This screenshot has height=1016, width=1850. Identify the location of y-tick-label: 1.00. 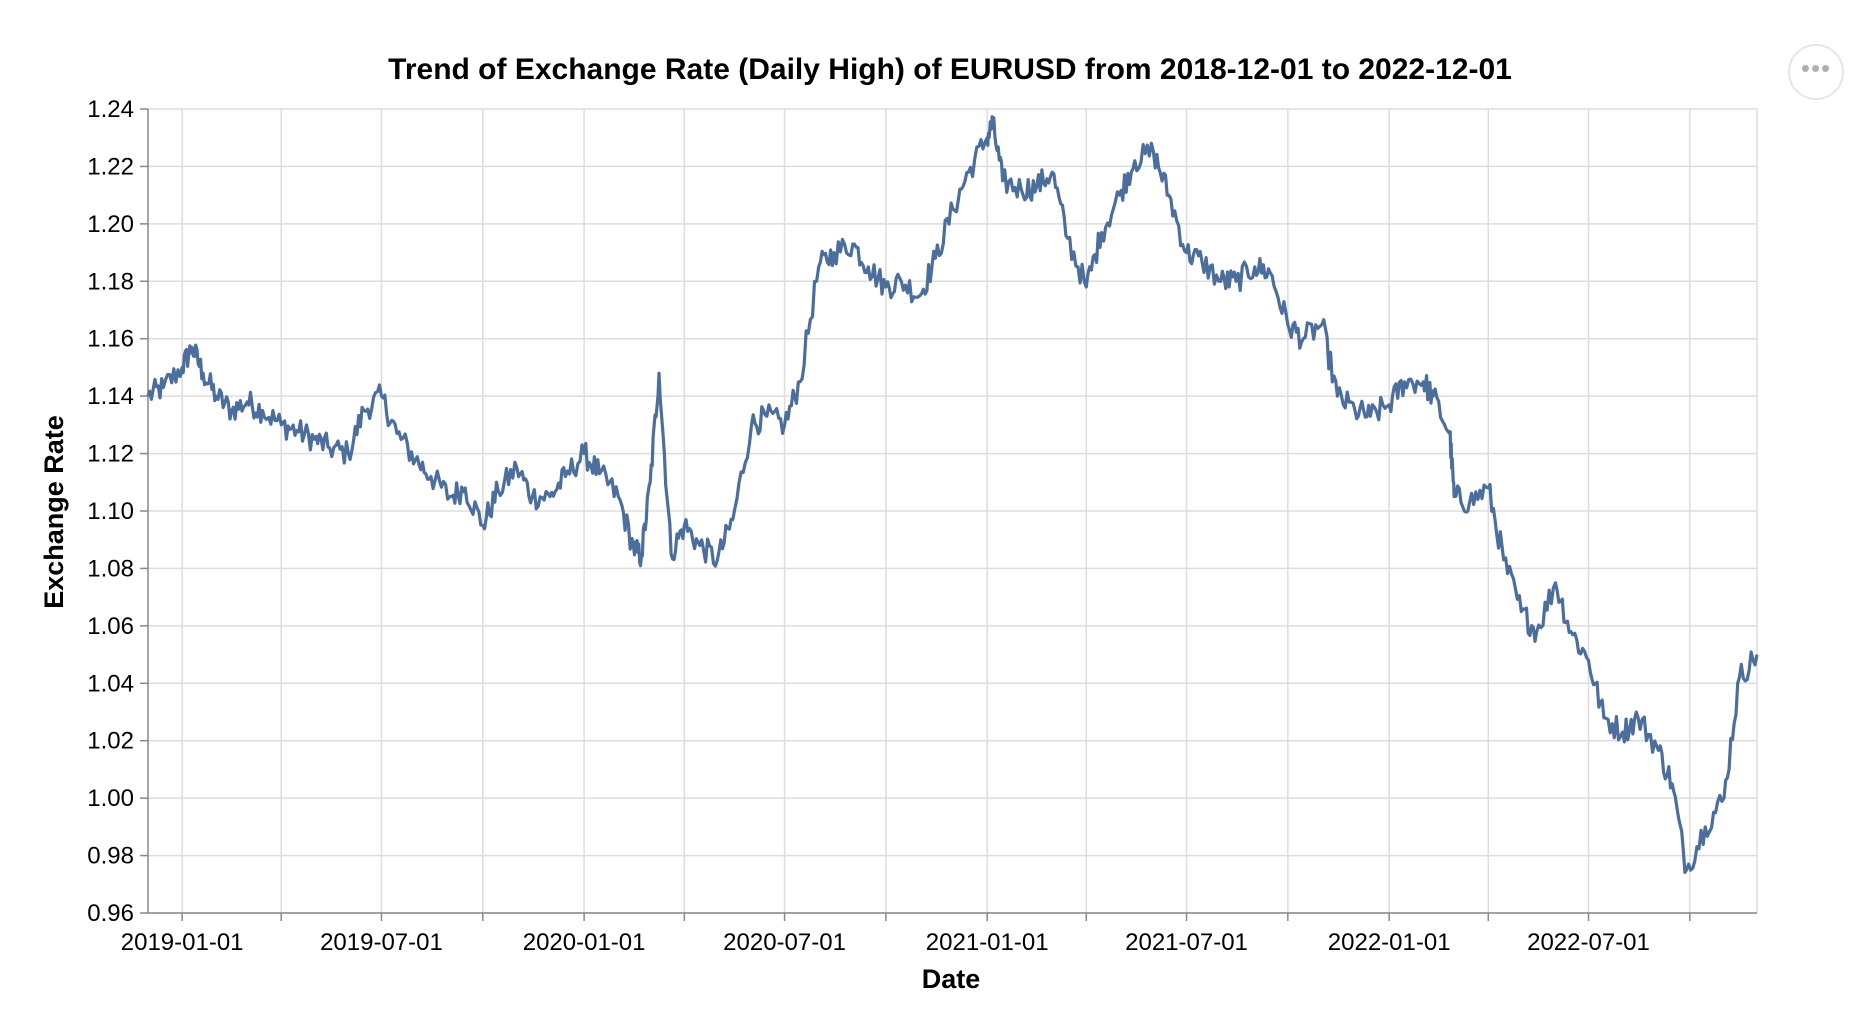
(110, 798).